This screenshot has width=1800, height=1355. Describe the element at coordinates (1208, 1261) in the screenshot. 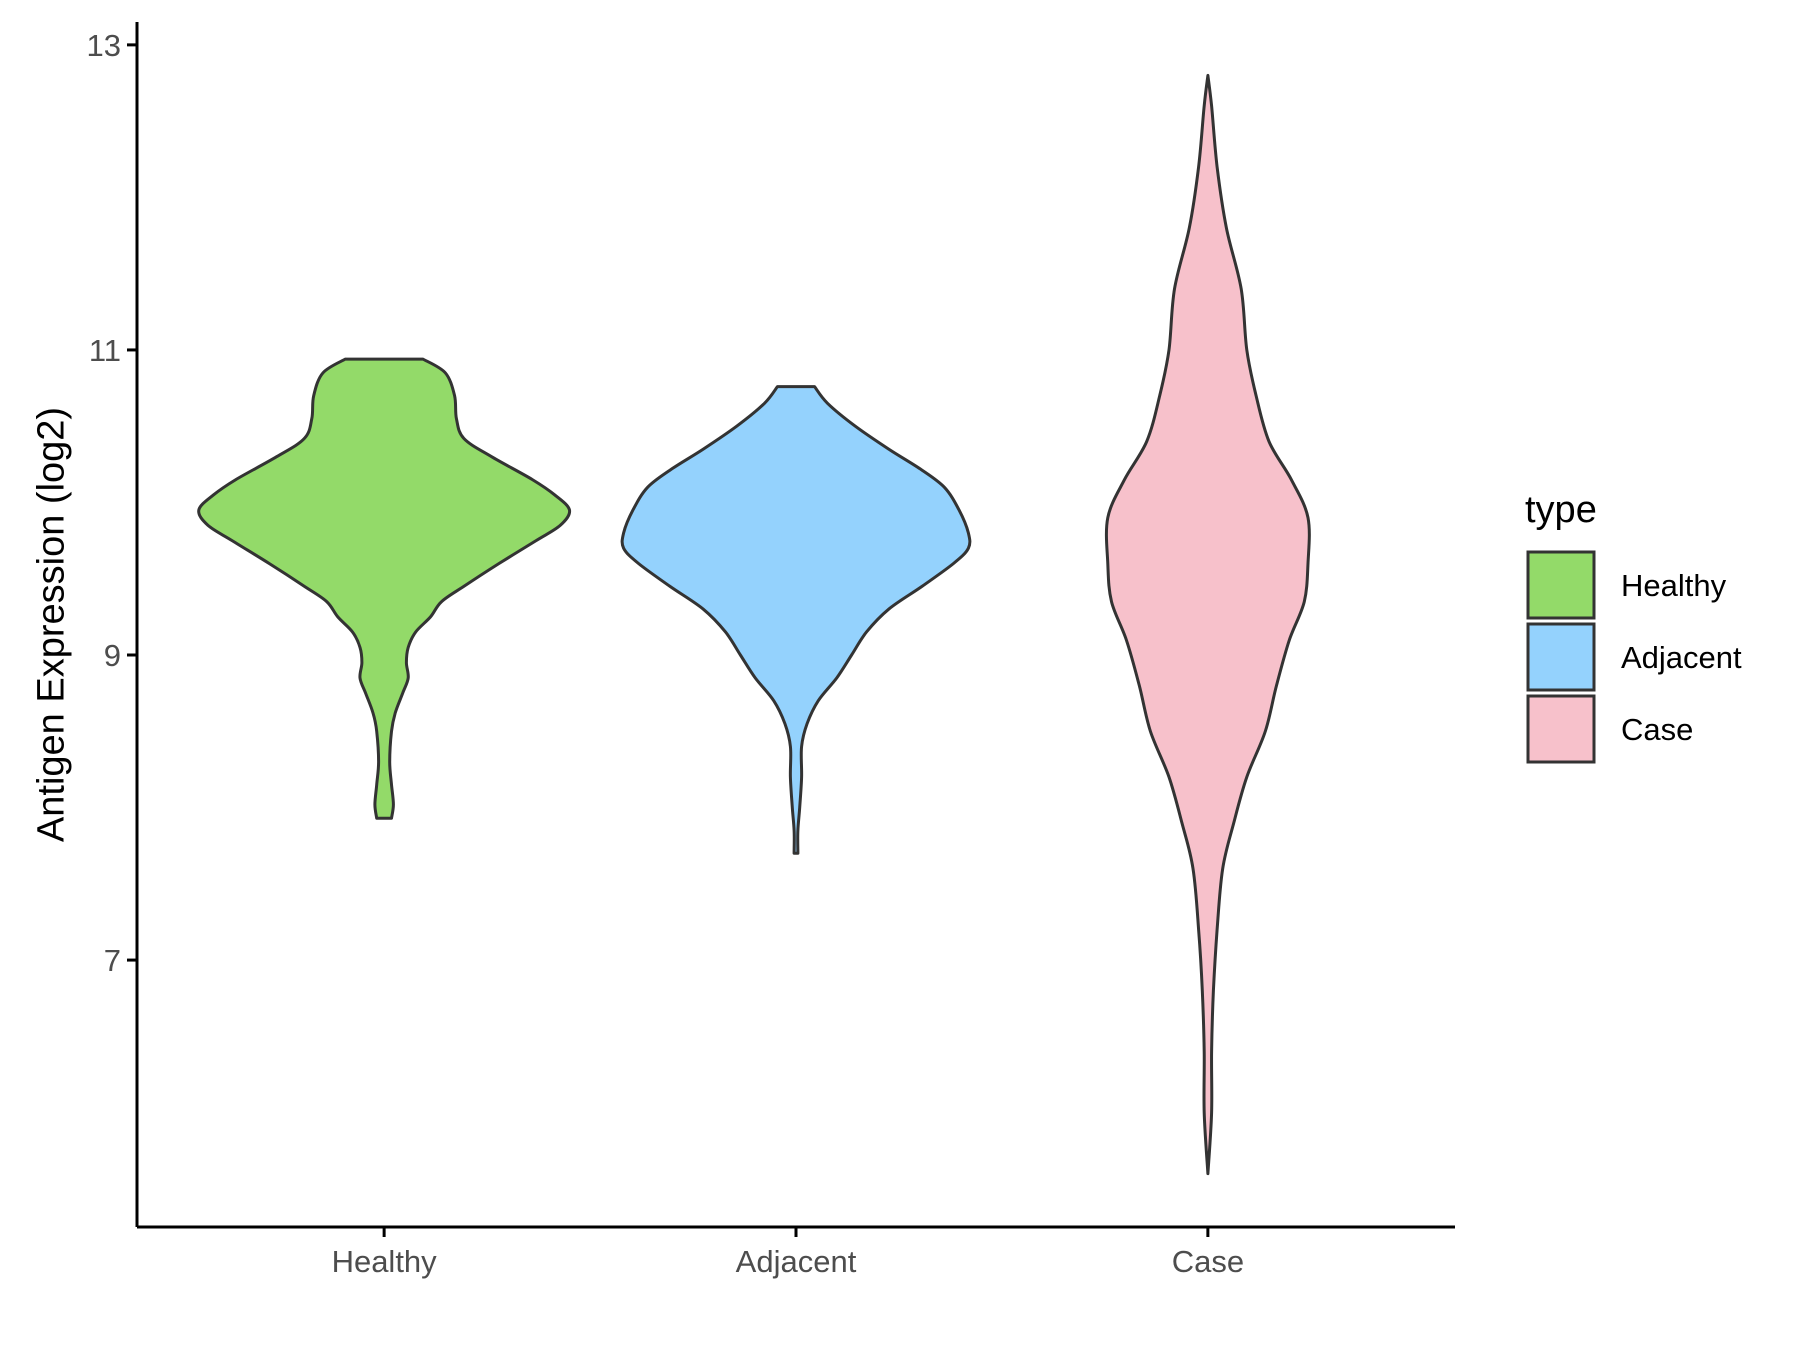

I see `x-tick-label: Case` at that location.